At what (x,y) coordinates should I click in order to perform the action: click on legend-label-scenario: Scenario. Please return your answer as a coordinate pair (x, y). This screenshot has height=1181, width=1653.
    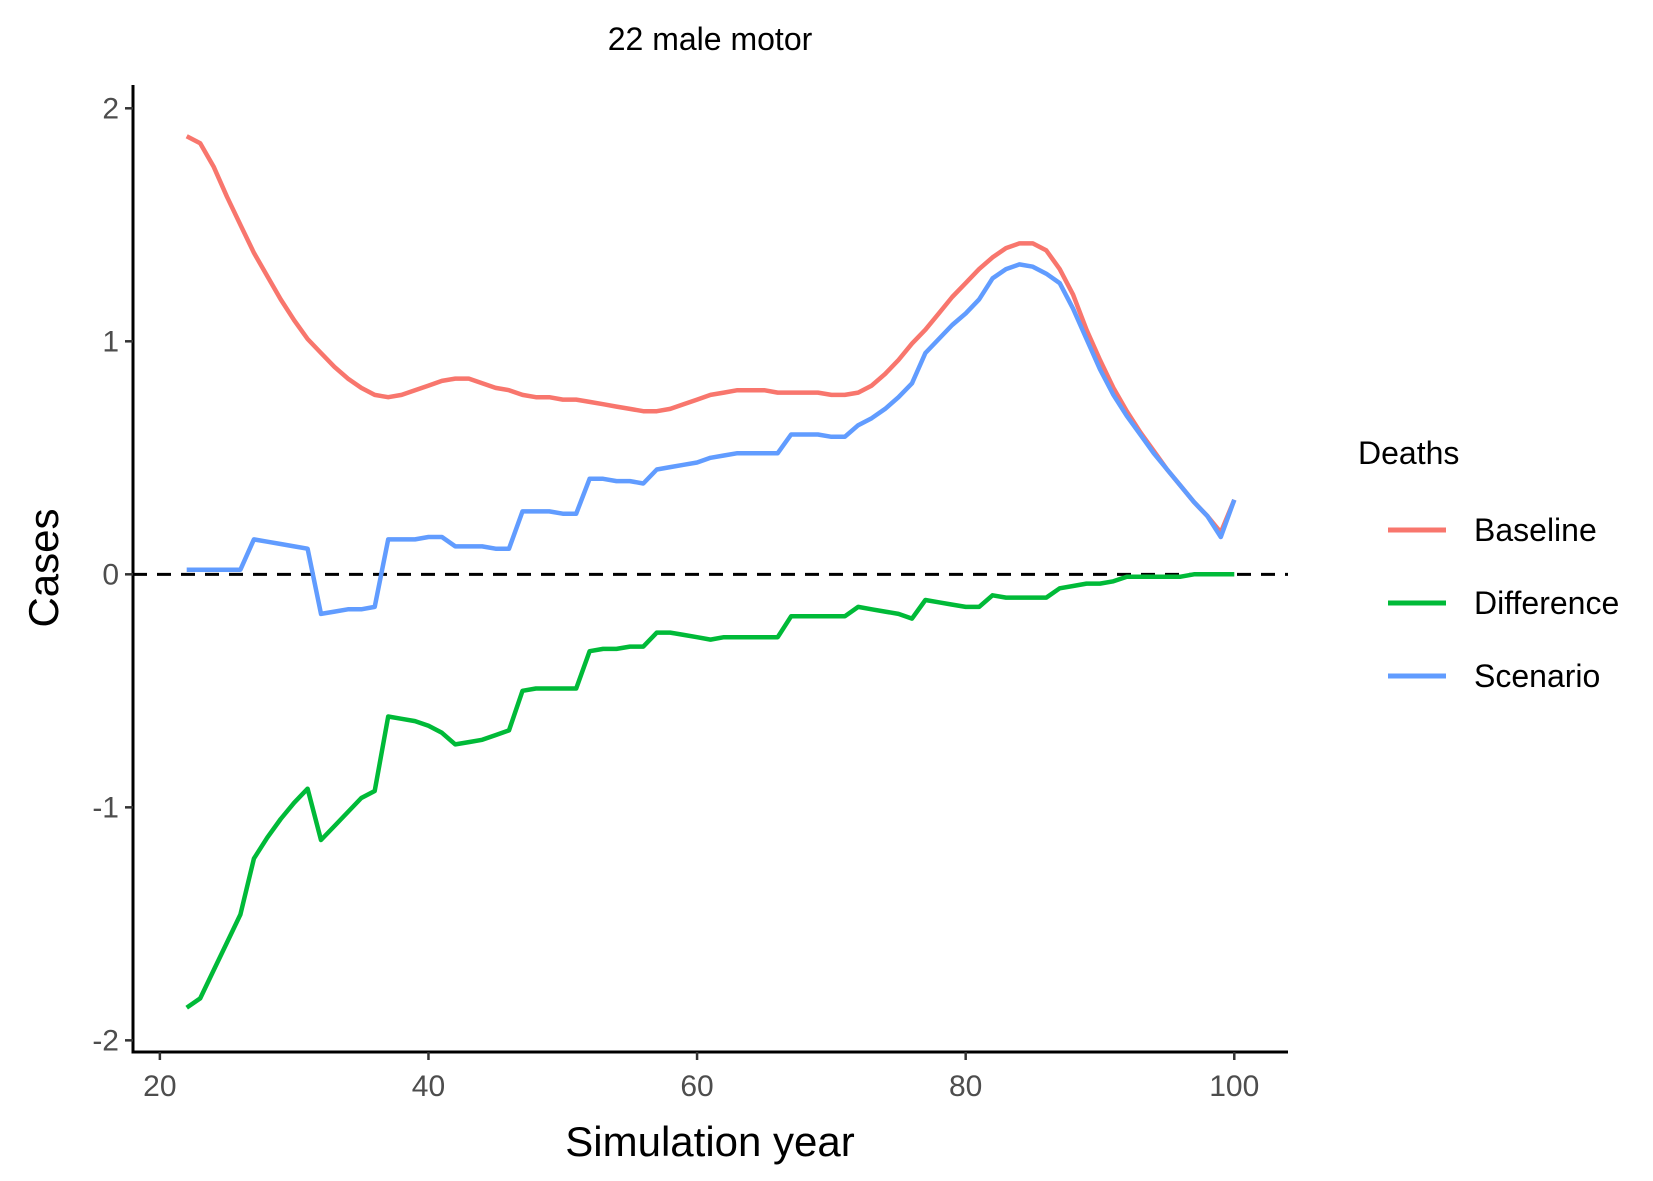
    Looking at the image, I should click on (1537, 676).